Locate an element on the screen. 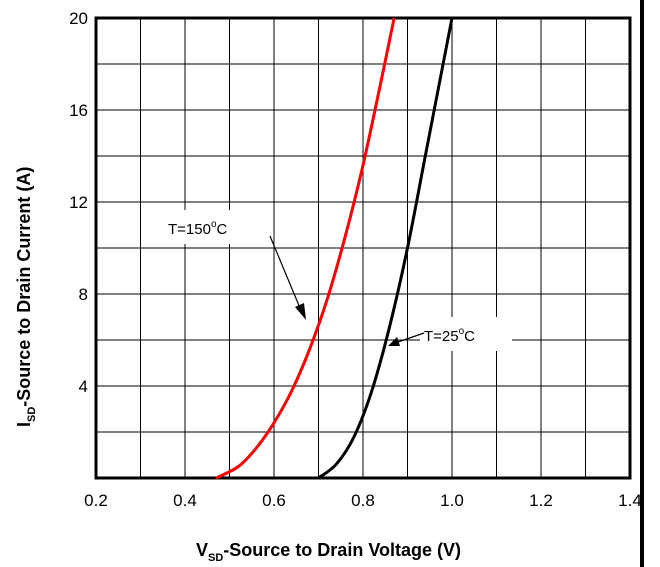 The width and height of the screenshot is (660, 567). x-tick-label: 0.4 is located at coordinates (185, 500).